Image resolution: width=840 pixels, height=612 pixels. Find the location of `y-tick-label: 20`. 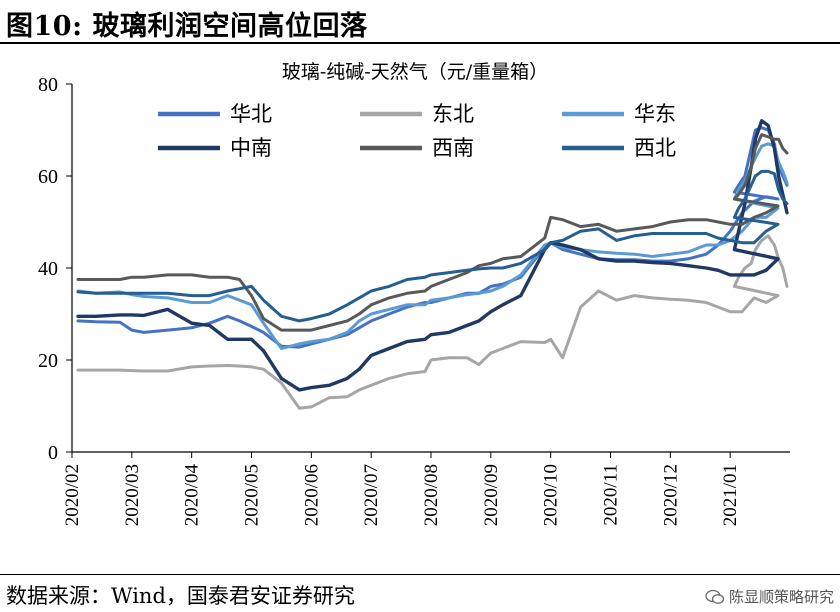

y-tick-label: 20 is located at coordinates (48, 361).